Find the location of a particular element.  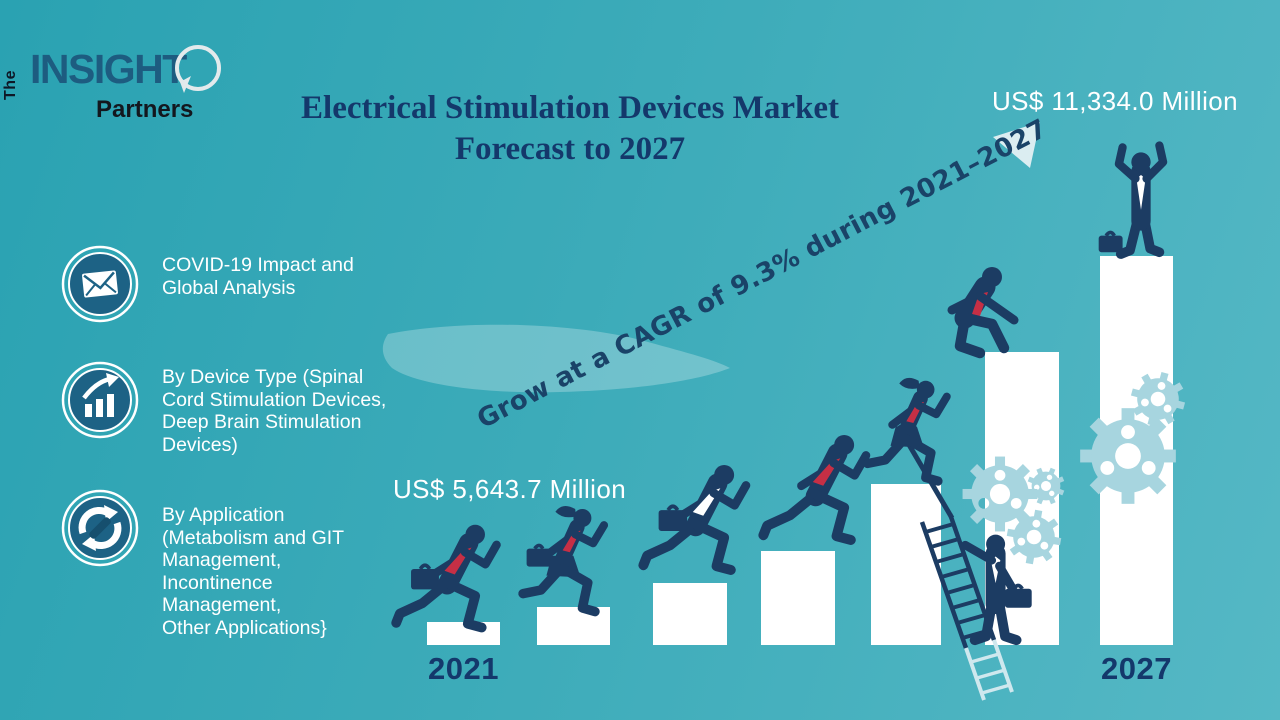

insight-partners-logo: The INSIGHT Partners is located at coordinates (115, 87).